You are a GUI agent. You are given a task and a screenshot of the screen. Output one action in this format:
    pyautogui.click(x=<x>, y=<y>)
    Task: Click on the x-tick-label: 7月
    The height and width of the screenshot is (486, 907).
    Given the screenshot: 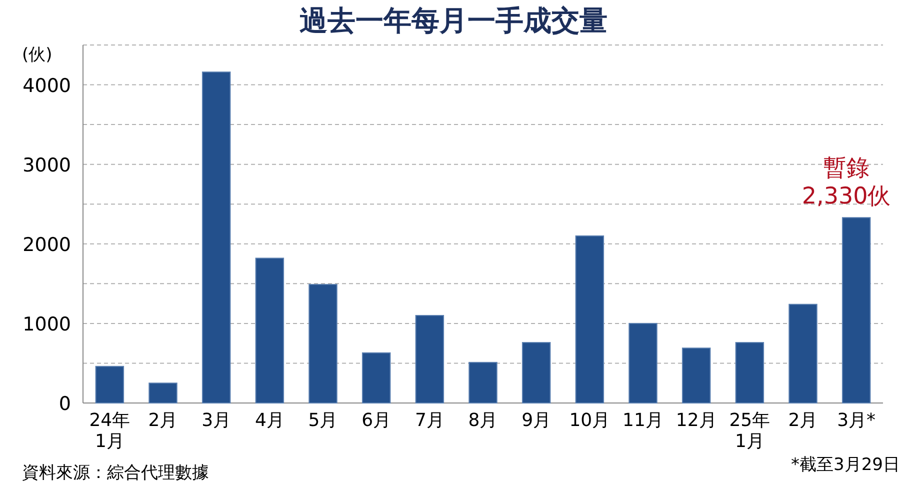 What is the action you would take?
    pyautogui.click(x=429, y=420)
    